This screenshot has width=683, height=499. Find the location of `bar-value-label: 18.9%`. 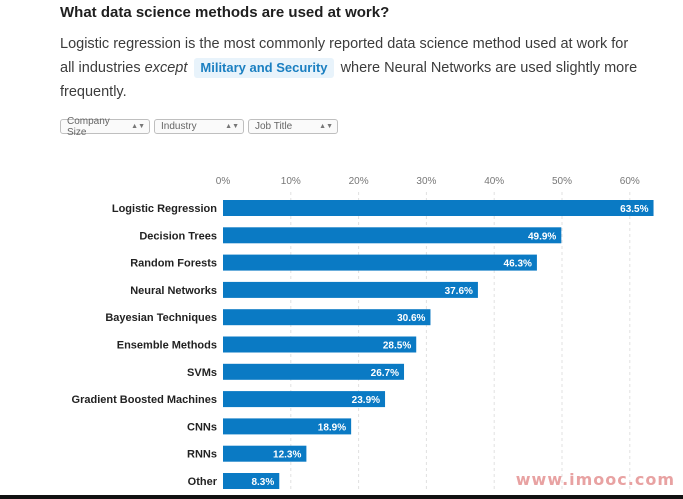

bar-value-label: 18.9% is located at coordinates (332, 427).